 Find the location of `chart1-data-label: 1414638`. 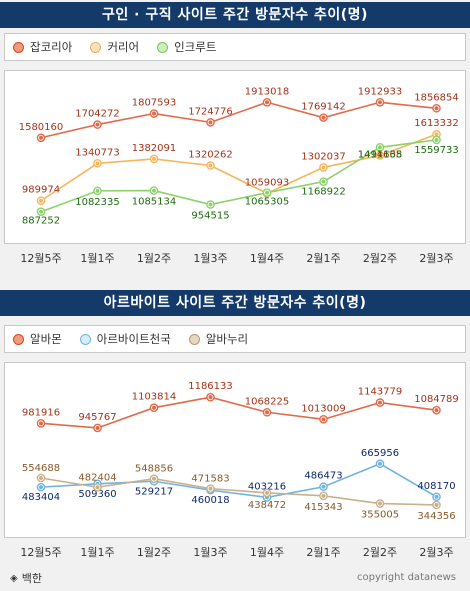

chart1-data-label: 1414638 is located at coordinates (380, 154).